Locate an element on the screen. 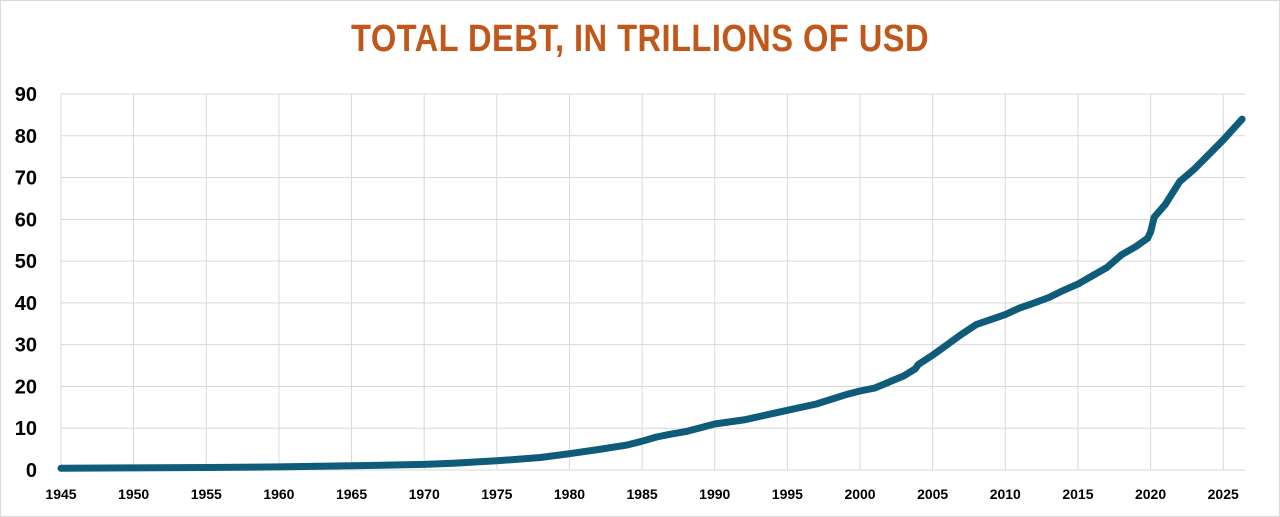 The height and width of the screenshot is (517, 1280). x-tick-label: 1995 is located at coordinates (787, 494).